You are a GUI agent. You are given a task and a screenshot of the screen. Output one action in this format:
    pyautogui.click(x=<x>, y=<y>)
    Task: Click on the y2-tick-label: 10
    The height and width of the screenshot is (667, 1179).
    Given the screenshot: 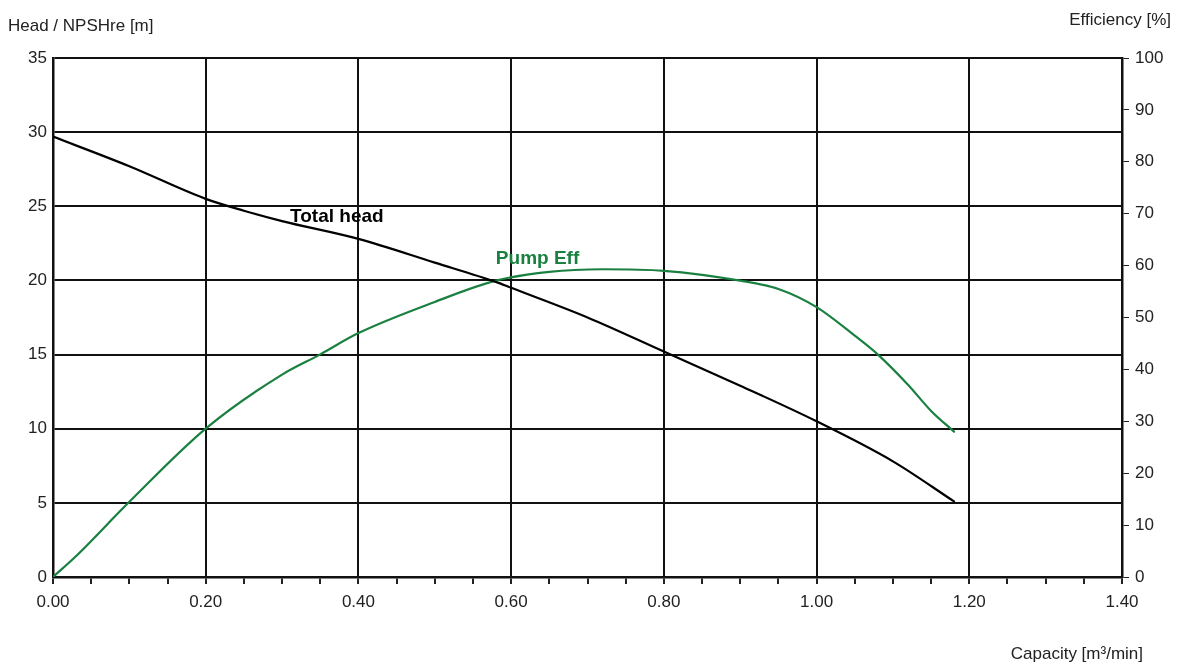 What is the action you would take?
    pyautogui.click(x=1144, y=524)
    